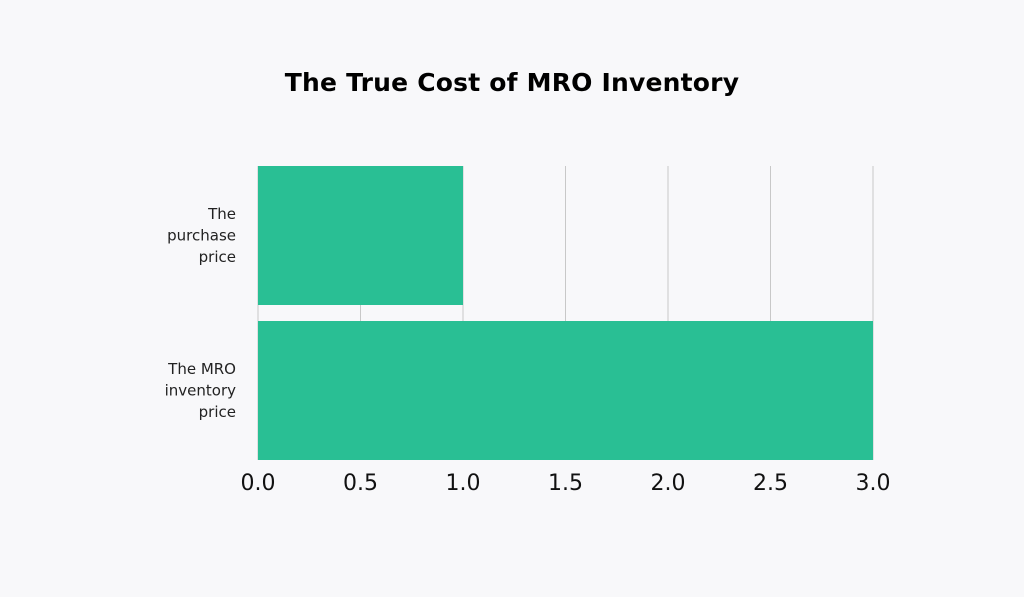 This screenshot has width=1024, height=597. Describe the element at coordinates (258, 483) in the screenshot. I see `x-tick-label: 0.0` at that location.